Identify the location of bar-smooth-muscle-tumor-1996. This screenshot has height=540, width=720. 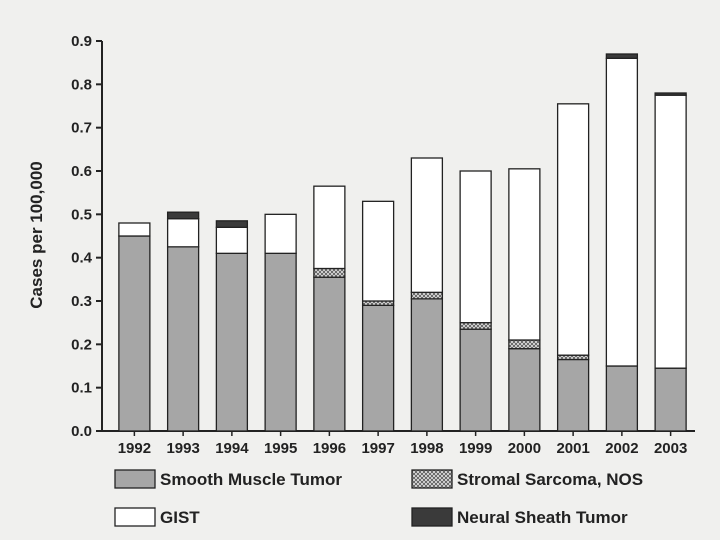
(329, 354).